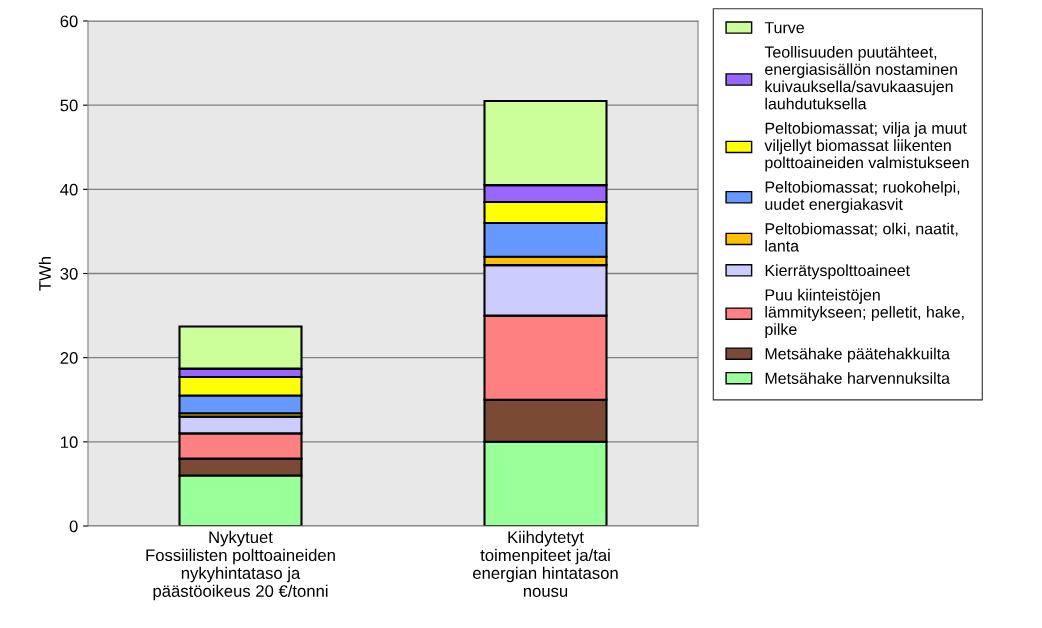  What do you see at coordinates (866, 147) in the screenshot?
I see `legend-label: Peltobiomassat; vilja ja muut viljellyt biomassat liikenten polttoaineiden valmistukseen` at bounding box center [866, 147].